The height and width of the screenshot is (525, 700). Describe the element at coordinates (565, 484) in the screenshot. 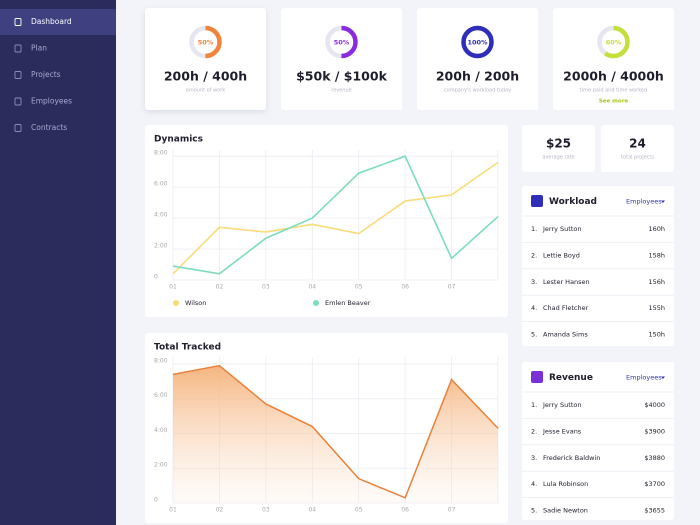

I see `row-name: Lula Robinson` at that location.